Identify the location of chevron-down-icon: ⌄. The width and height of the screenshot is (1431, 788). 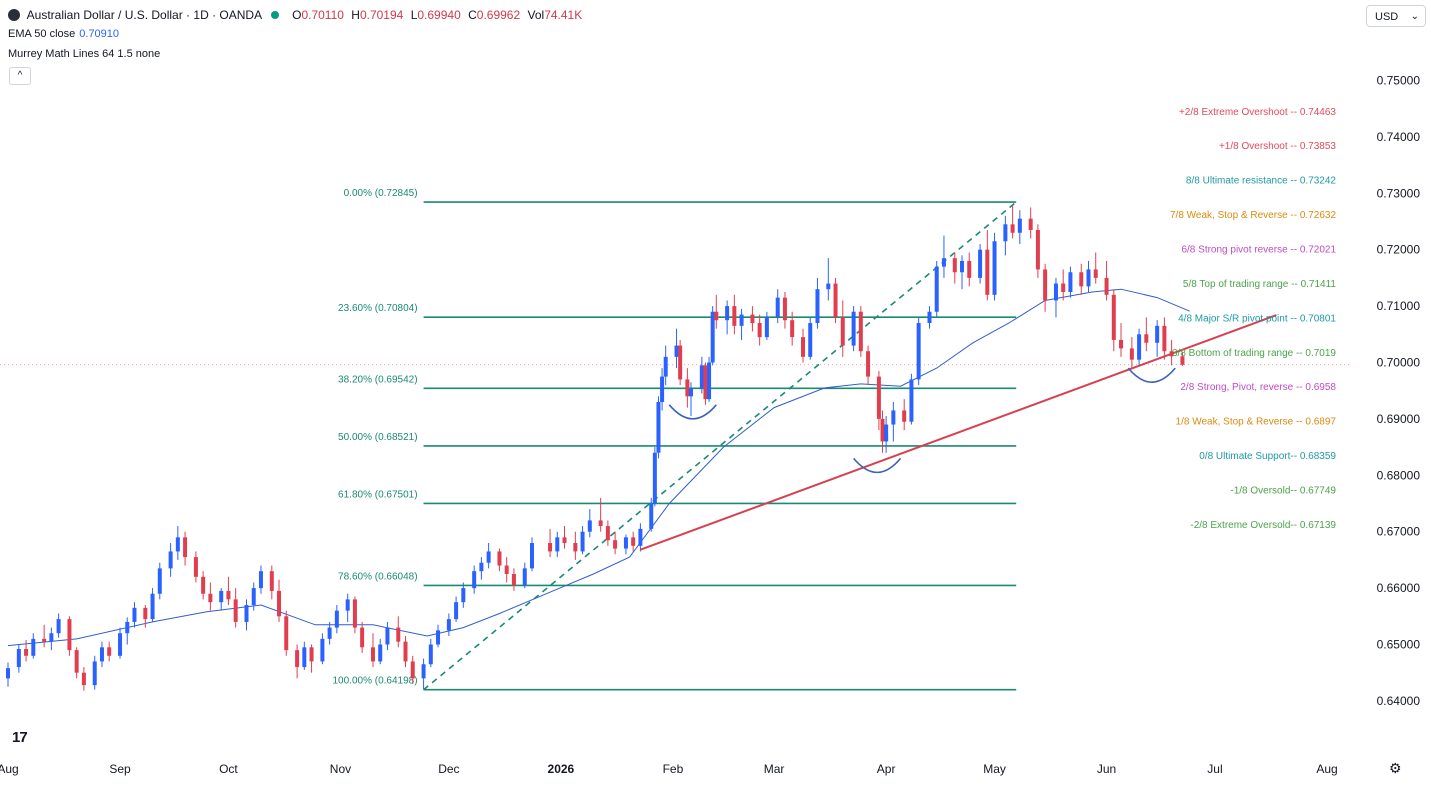
(1414, 16).